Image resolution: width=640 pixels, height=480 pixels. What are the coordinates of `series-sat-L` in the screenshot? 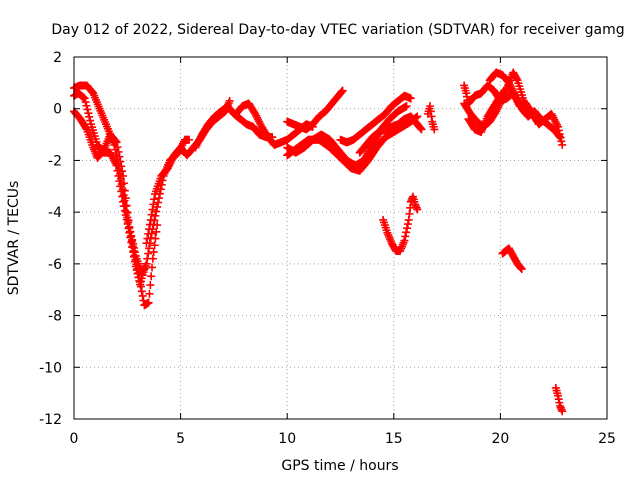 It's located at (431, 118).